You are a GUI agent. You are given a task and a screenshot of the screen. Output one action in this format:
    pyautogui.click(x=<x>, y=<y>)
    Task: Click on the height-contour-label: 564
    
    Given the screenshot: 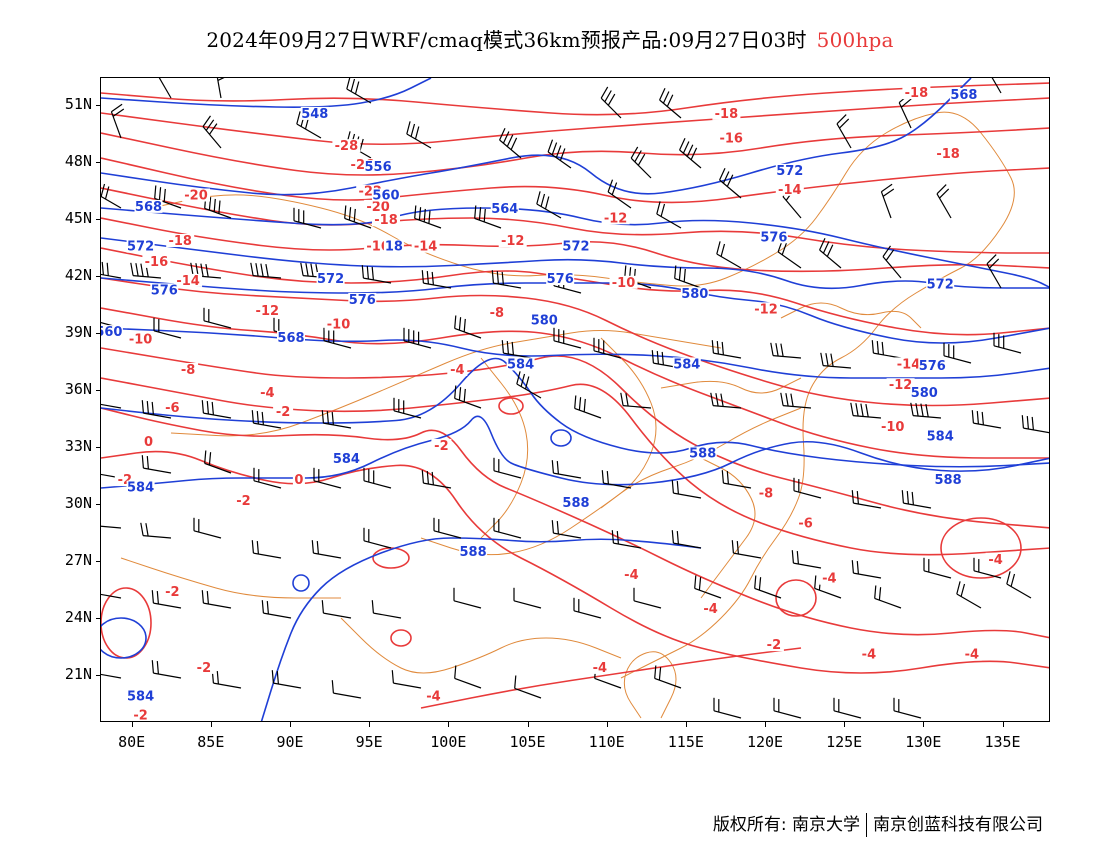 What is the action you would take?
    pyautogui.click(x=504, y=209)
    